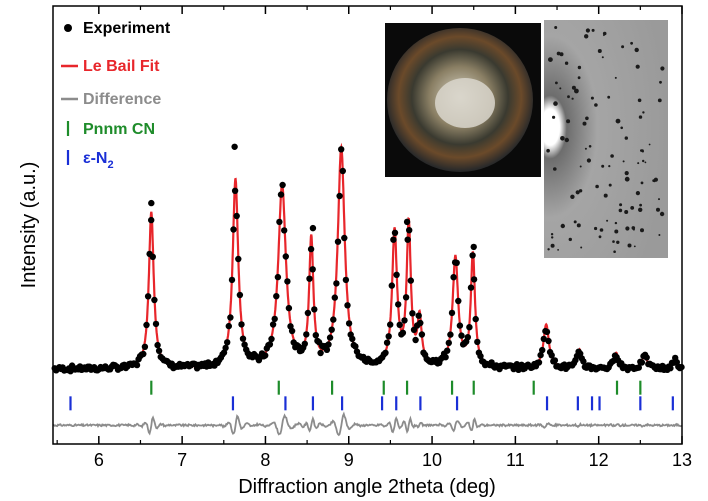  Describe the element at coordinates (349, 460) in the screenshot. I see `x-tick-label: 9` at that location.